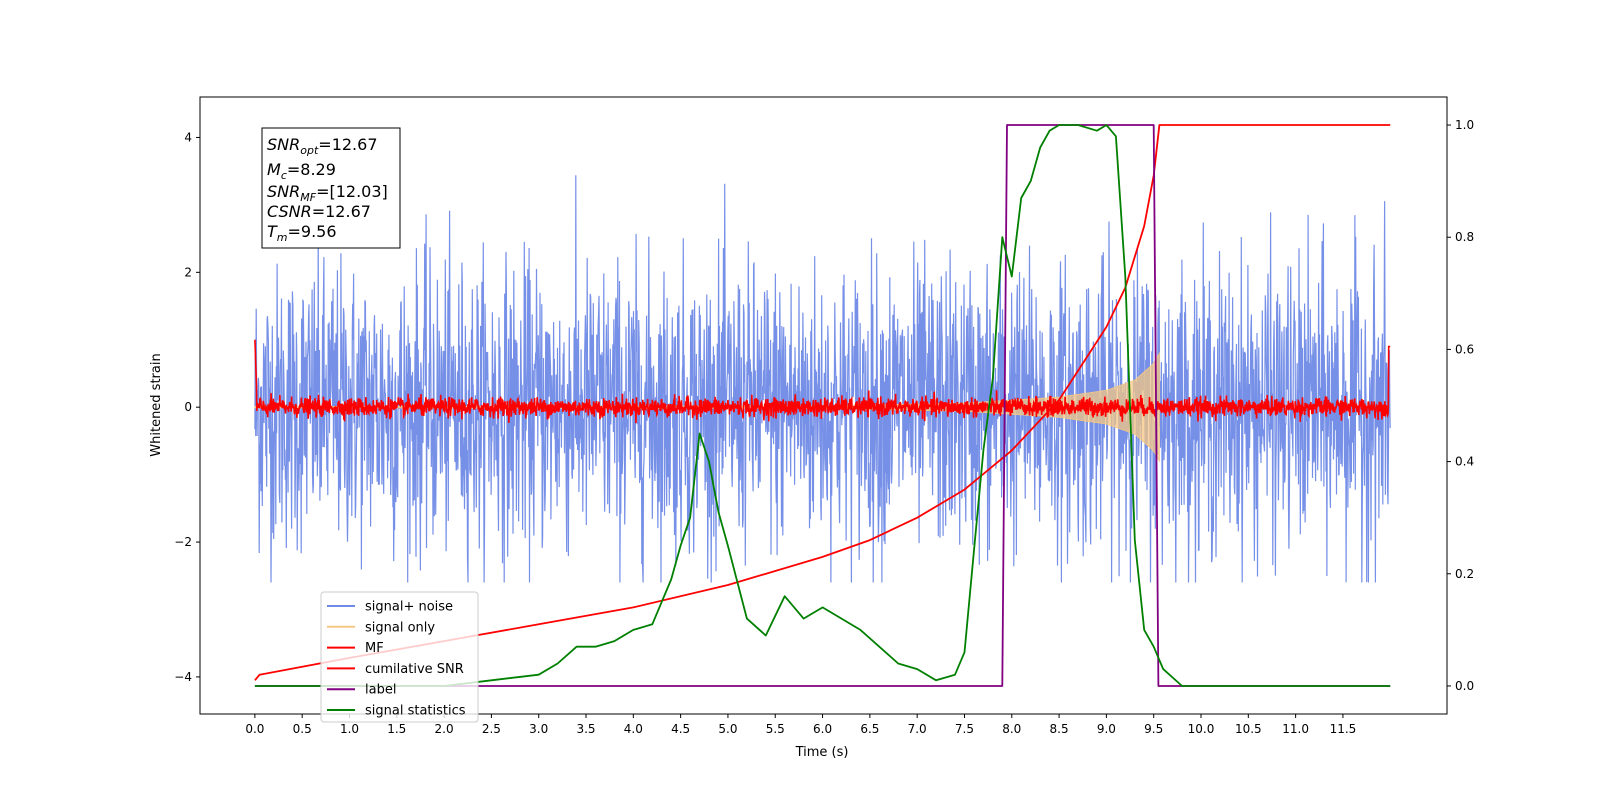  What do you see at coordinates (1295, 729) in the screenshot?
I see `x-tick-label: 11.0` at bounding box center [1295, 729].